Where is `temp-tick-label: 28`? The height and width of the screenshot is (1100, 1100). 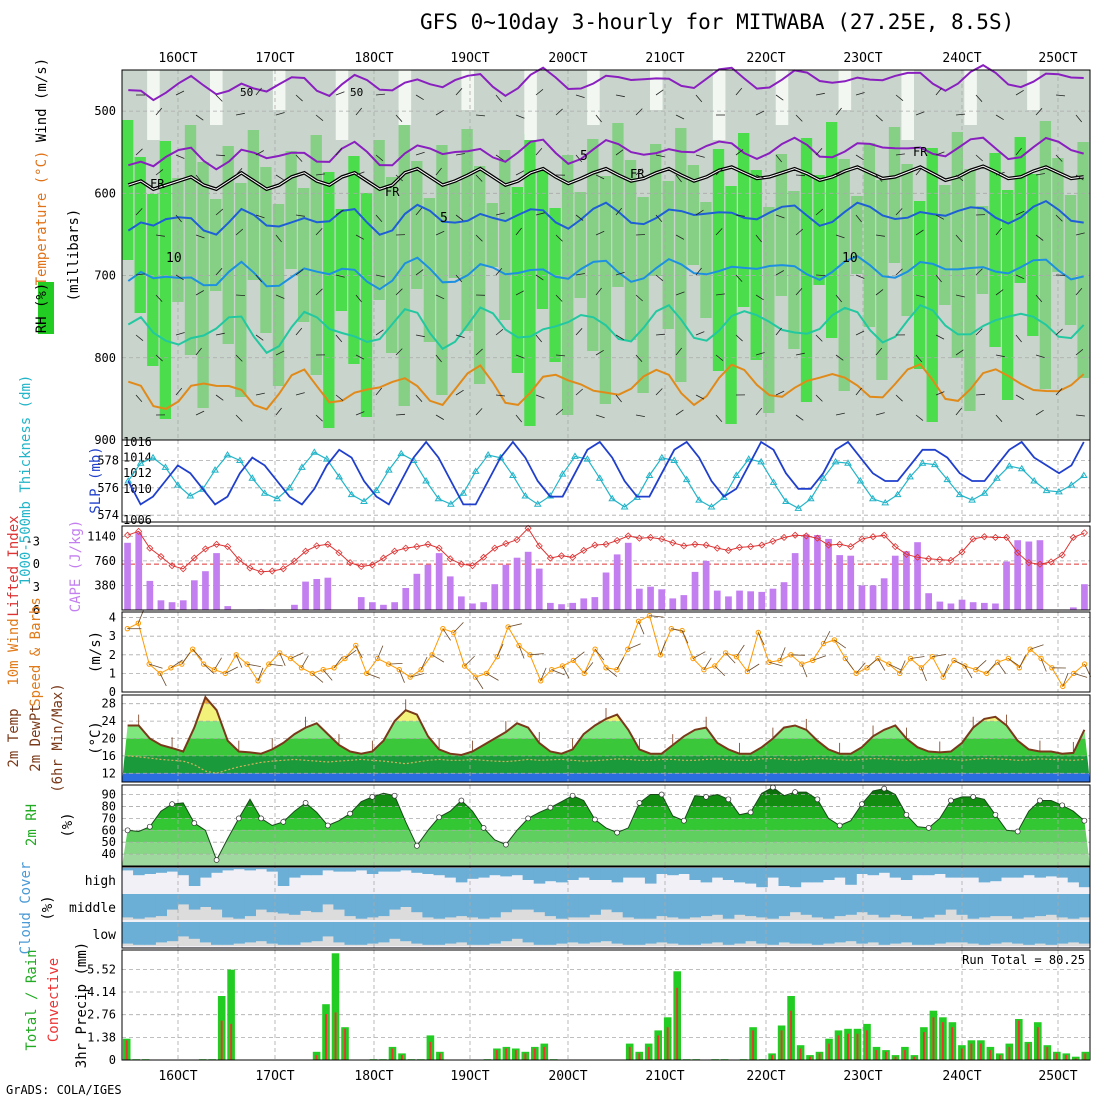 temp-tick-label: 28 is located at coordinates (109, 704).